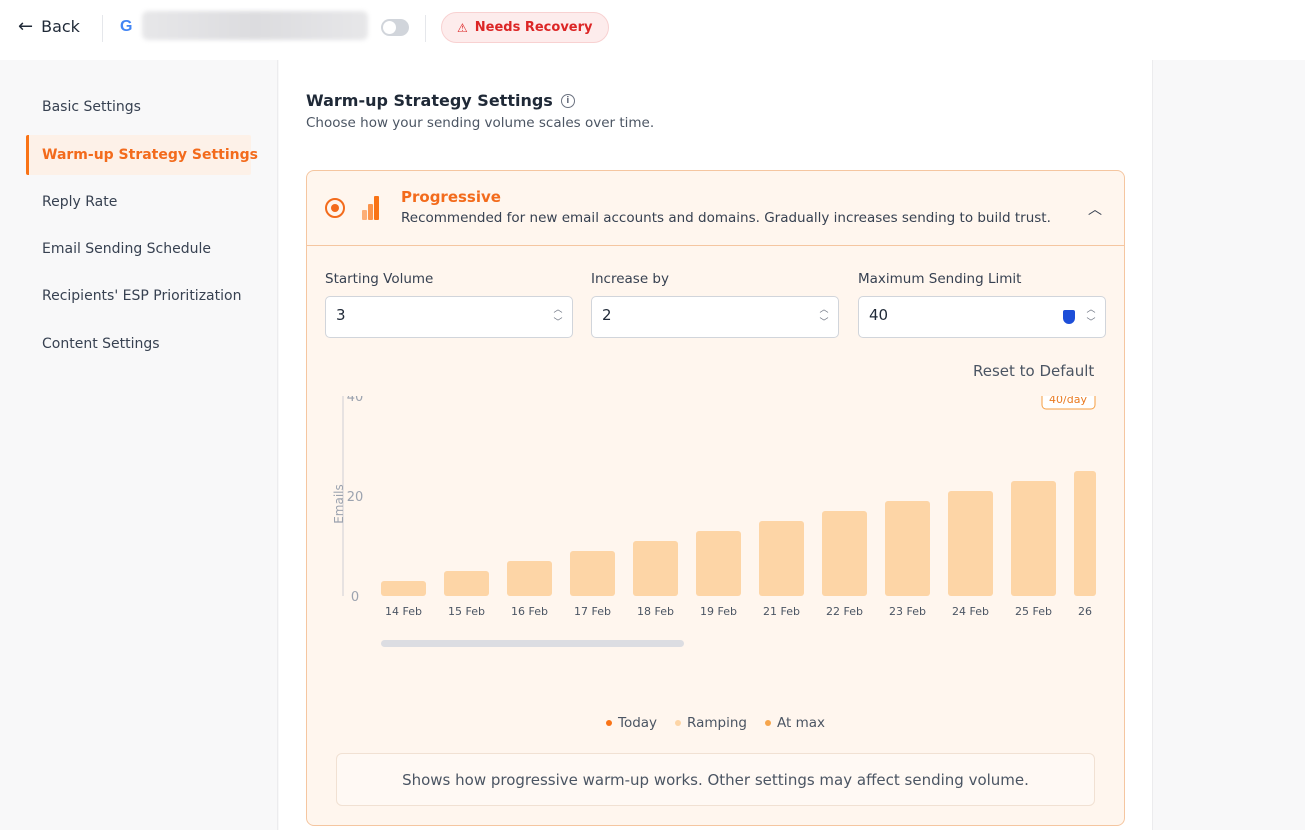 This screenshot has height=830, width=1305. What do you see at coordinates (462, 27) in the screenshot?
I see `warning-icon: ⚠` at bounding box center [462, 27].